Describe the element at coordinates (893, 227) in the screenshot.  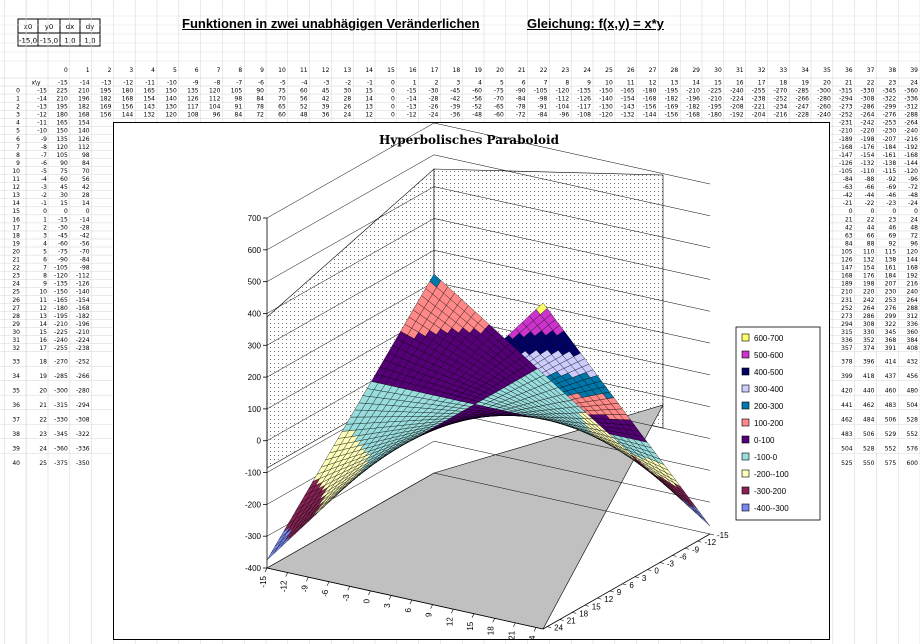
I see `sheet-cell: 46` at that location.